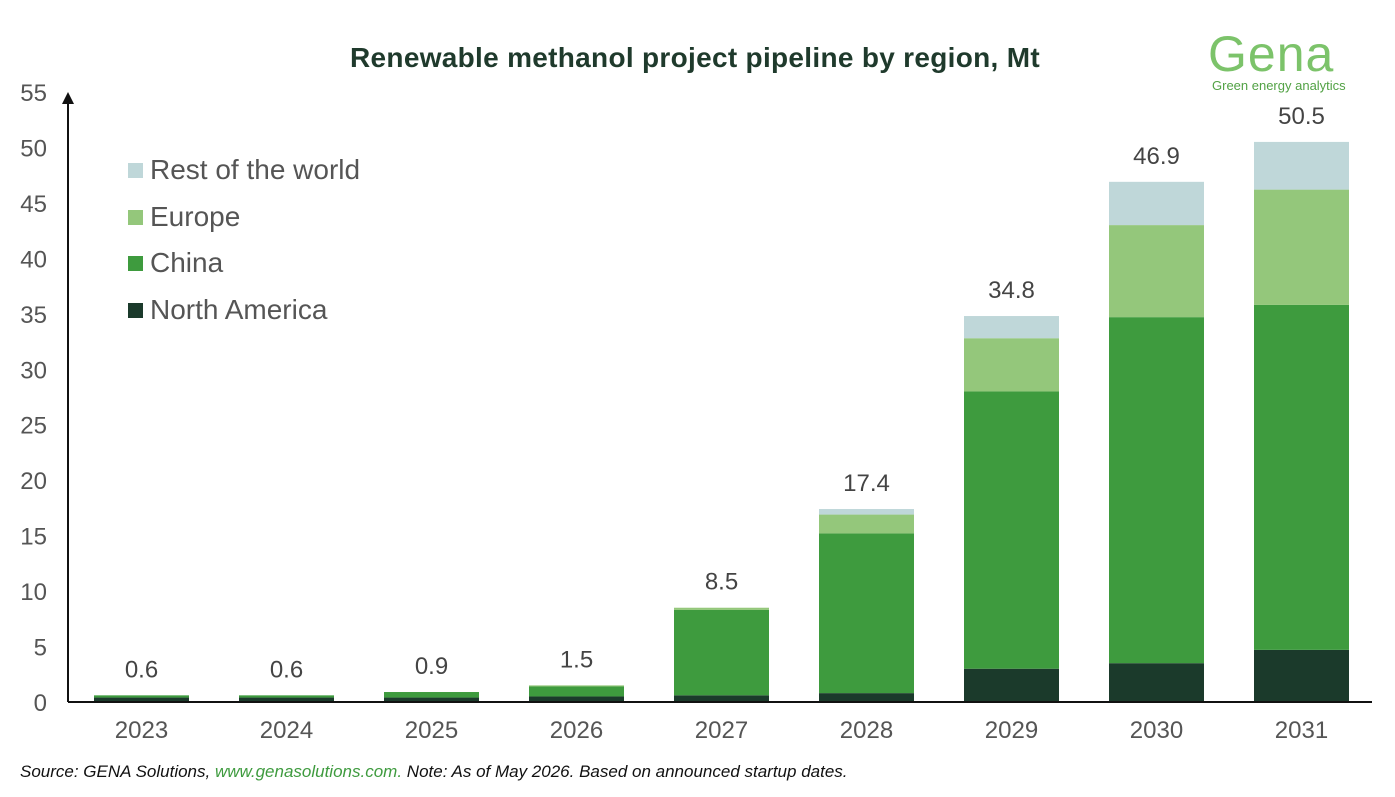 Image resolution: width=1395 pixels, height=797 pixels. Describe the element at coordinates (40, 648) in the screenshot. I see `y-tick-label: 5` at that location.